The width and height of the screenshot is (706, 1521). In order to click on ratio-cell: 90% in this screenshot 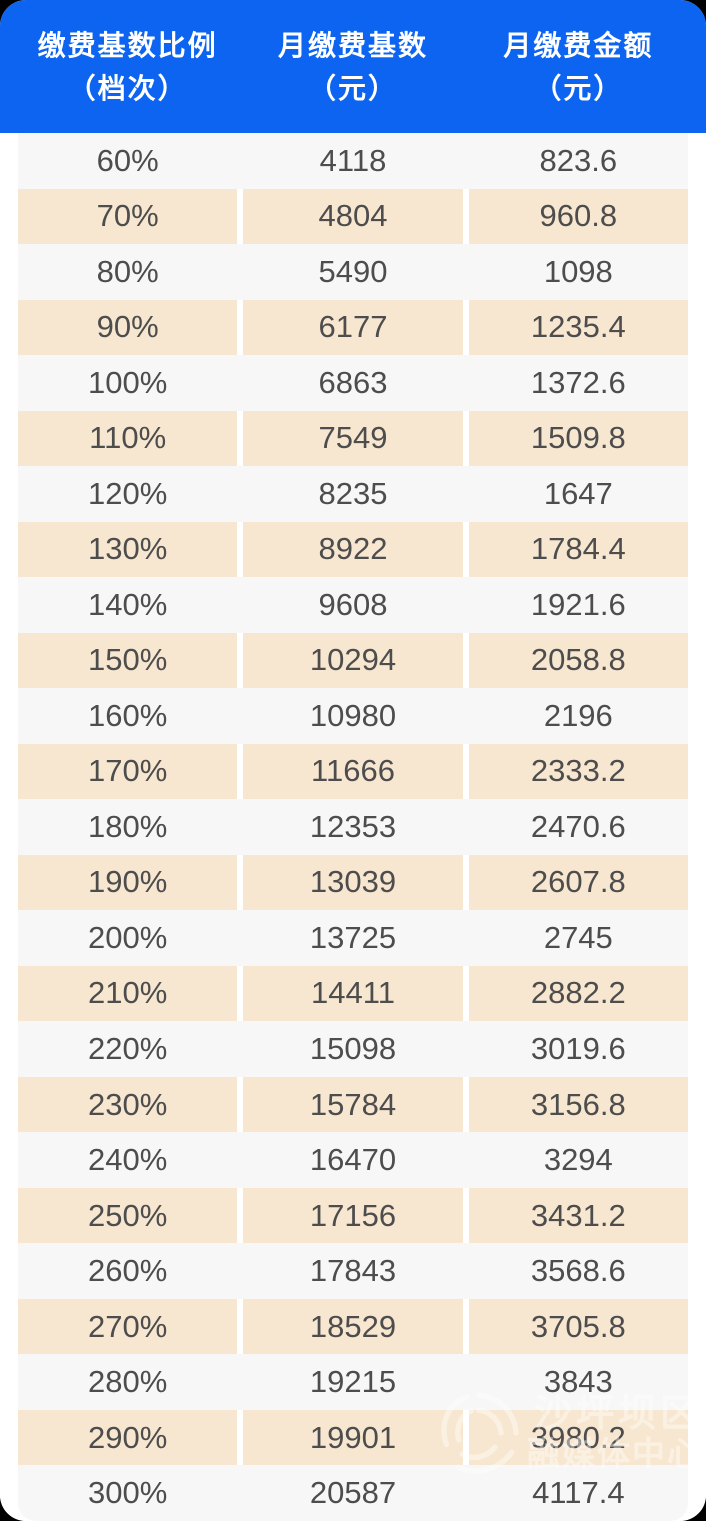, I will do `click(128, 327)`.